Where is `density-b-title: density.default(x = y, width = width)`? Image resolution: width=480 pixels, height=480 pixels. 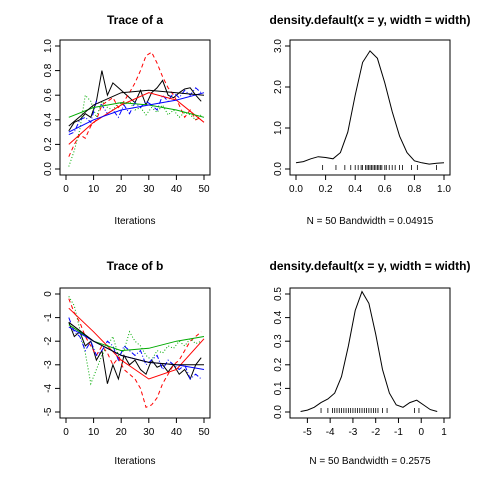 density-b-title: density.default(x = y, width = width) is located at coordinates (370, 266).